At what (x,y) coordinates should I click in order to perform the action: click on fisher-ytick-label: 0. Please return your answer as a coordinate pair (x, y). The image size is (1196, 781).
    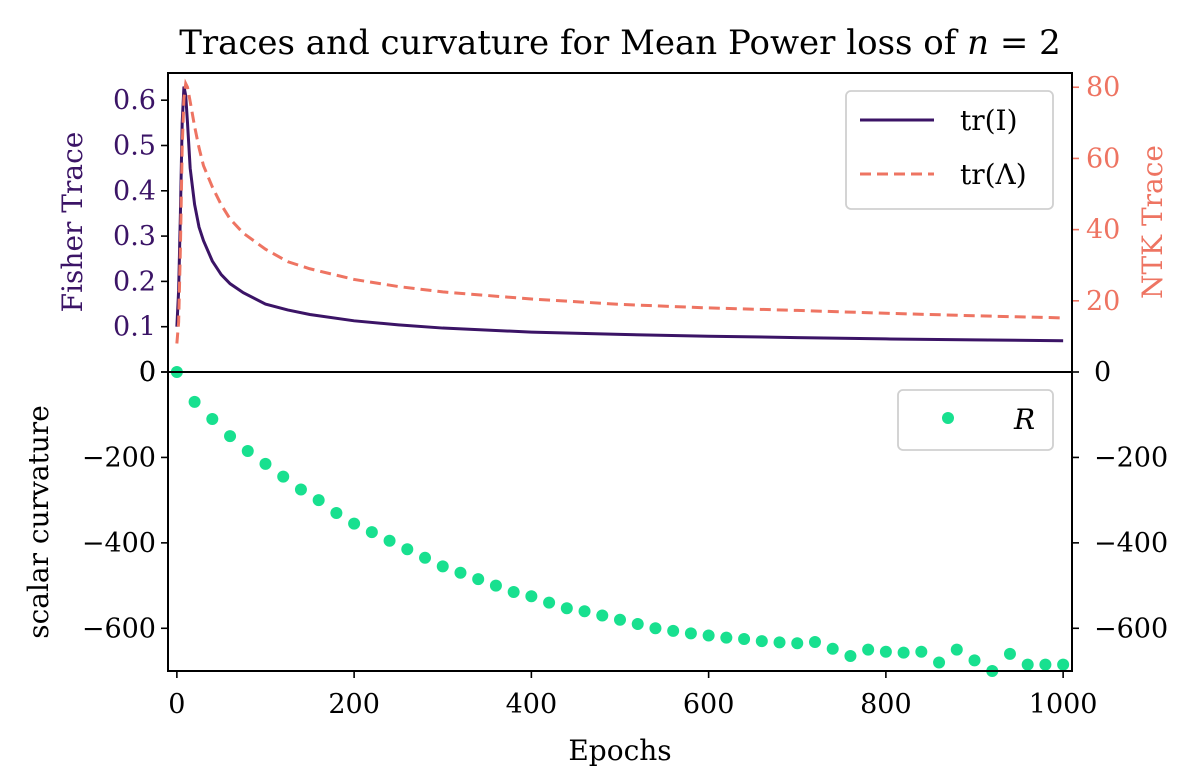
    Looking at the image, I should click on (147, 372).